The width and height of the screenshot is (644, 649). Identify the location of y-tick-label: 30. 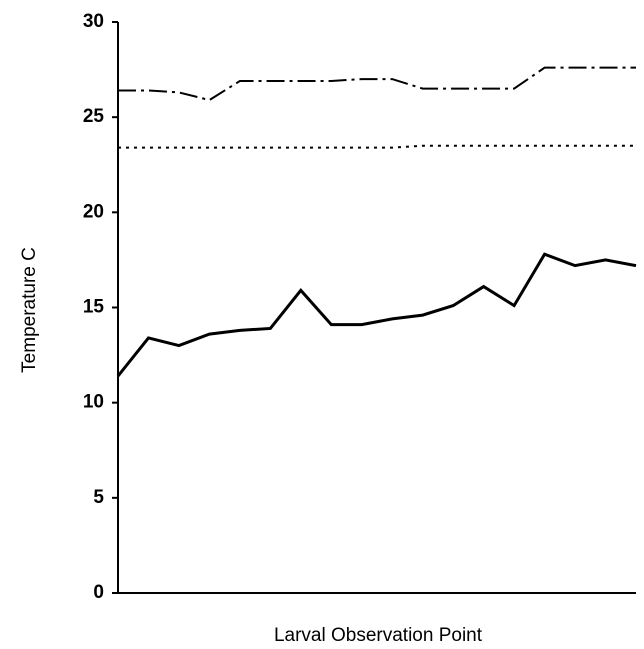
(93, 21).